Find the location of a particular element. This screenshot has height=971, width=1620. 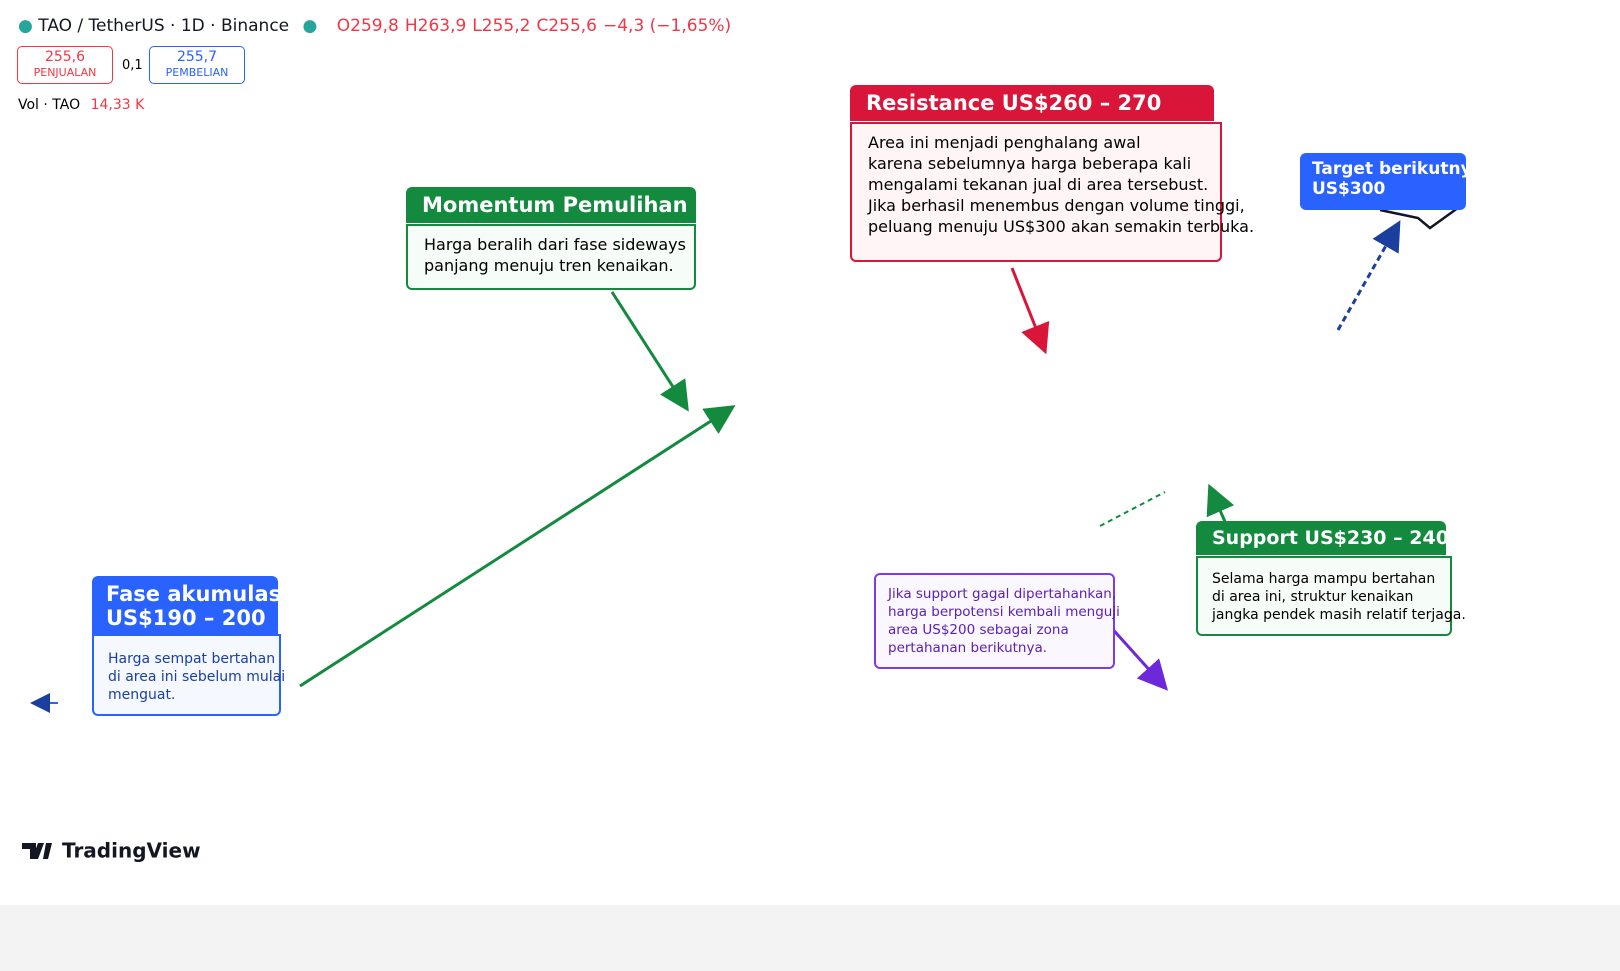

ohlc: O259,8 is located at coordinates (367, 26).